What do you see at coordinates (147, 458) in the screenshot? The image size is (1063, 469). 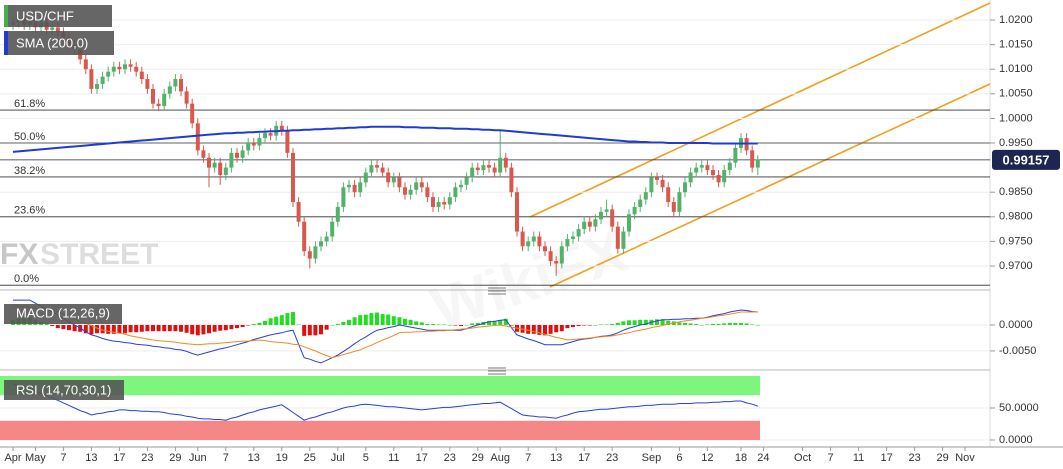 I see `x-tick-label: 23` at bounding box center [147, 458].